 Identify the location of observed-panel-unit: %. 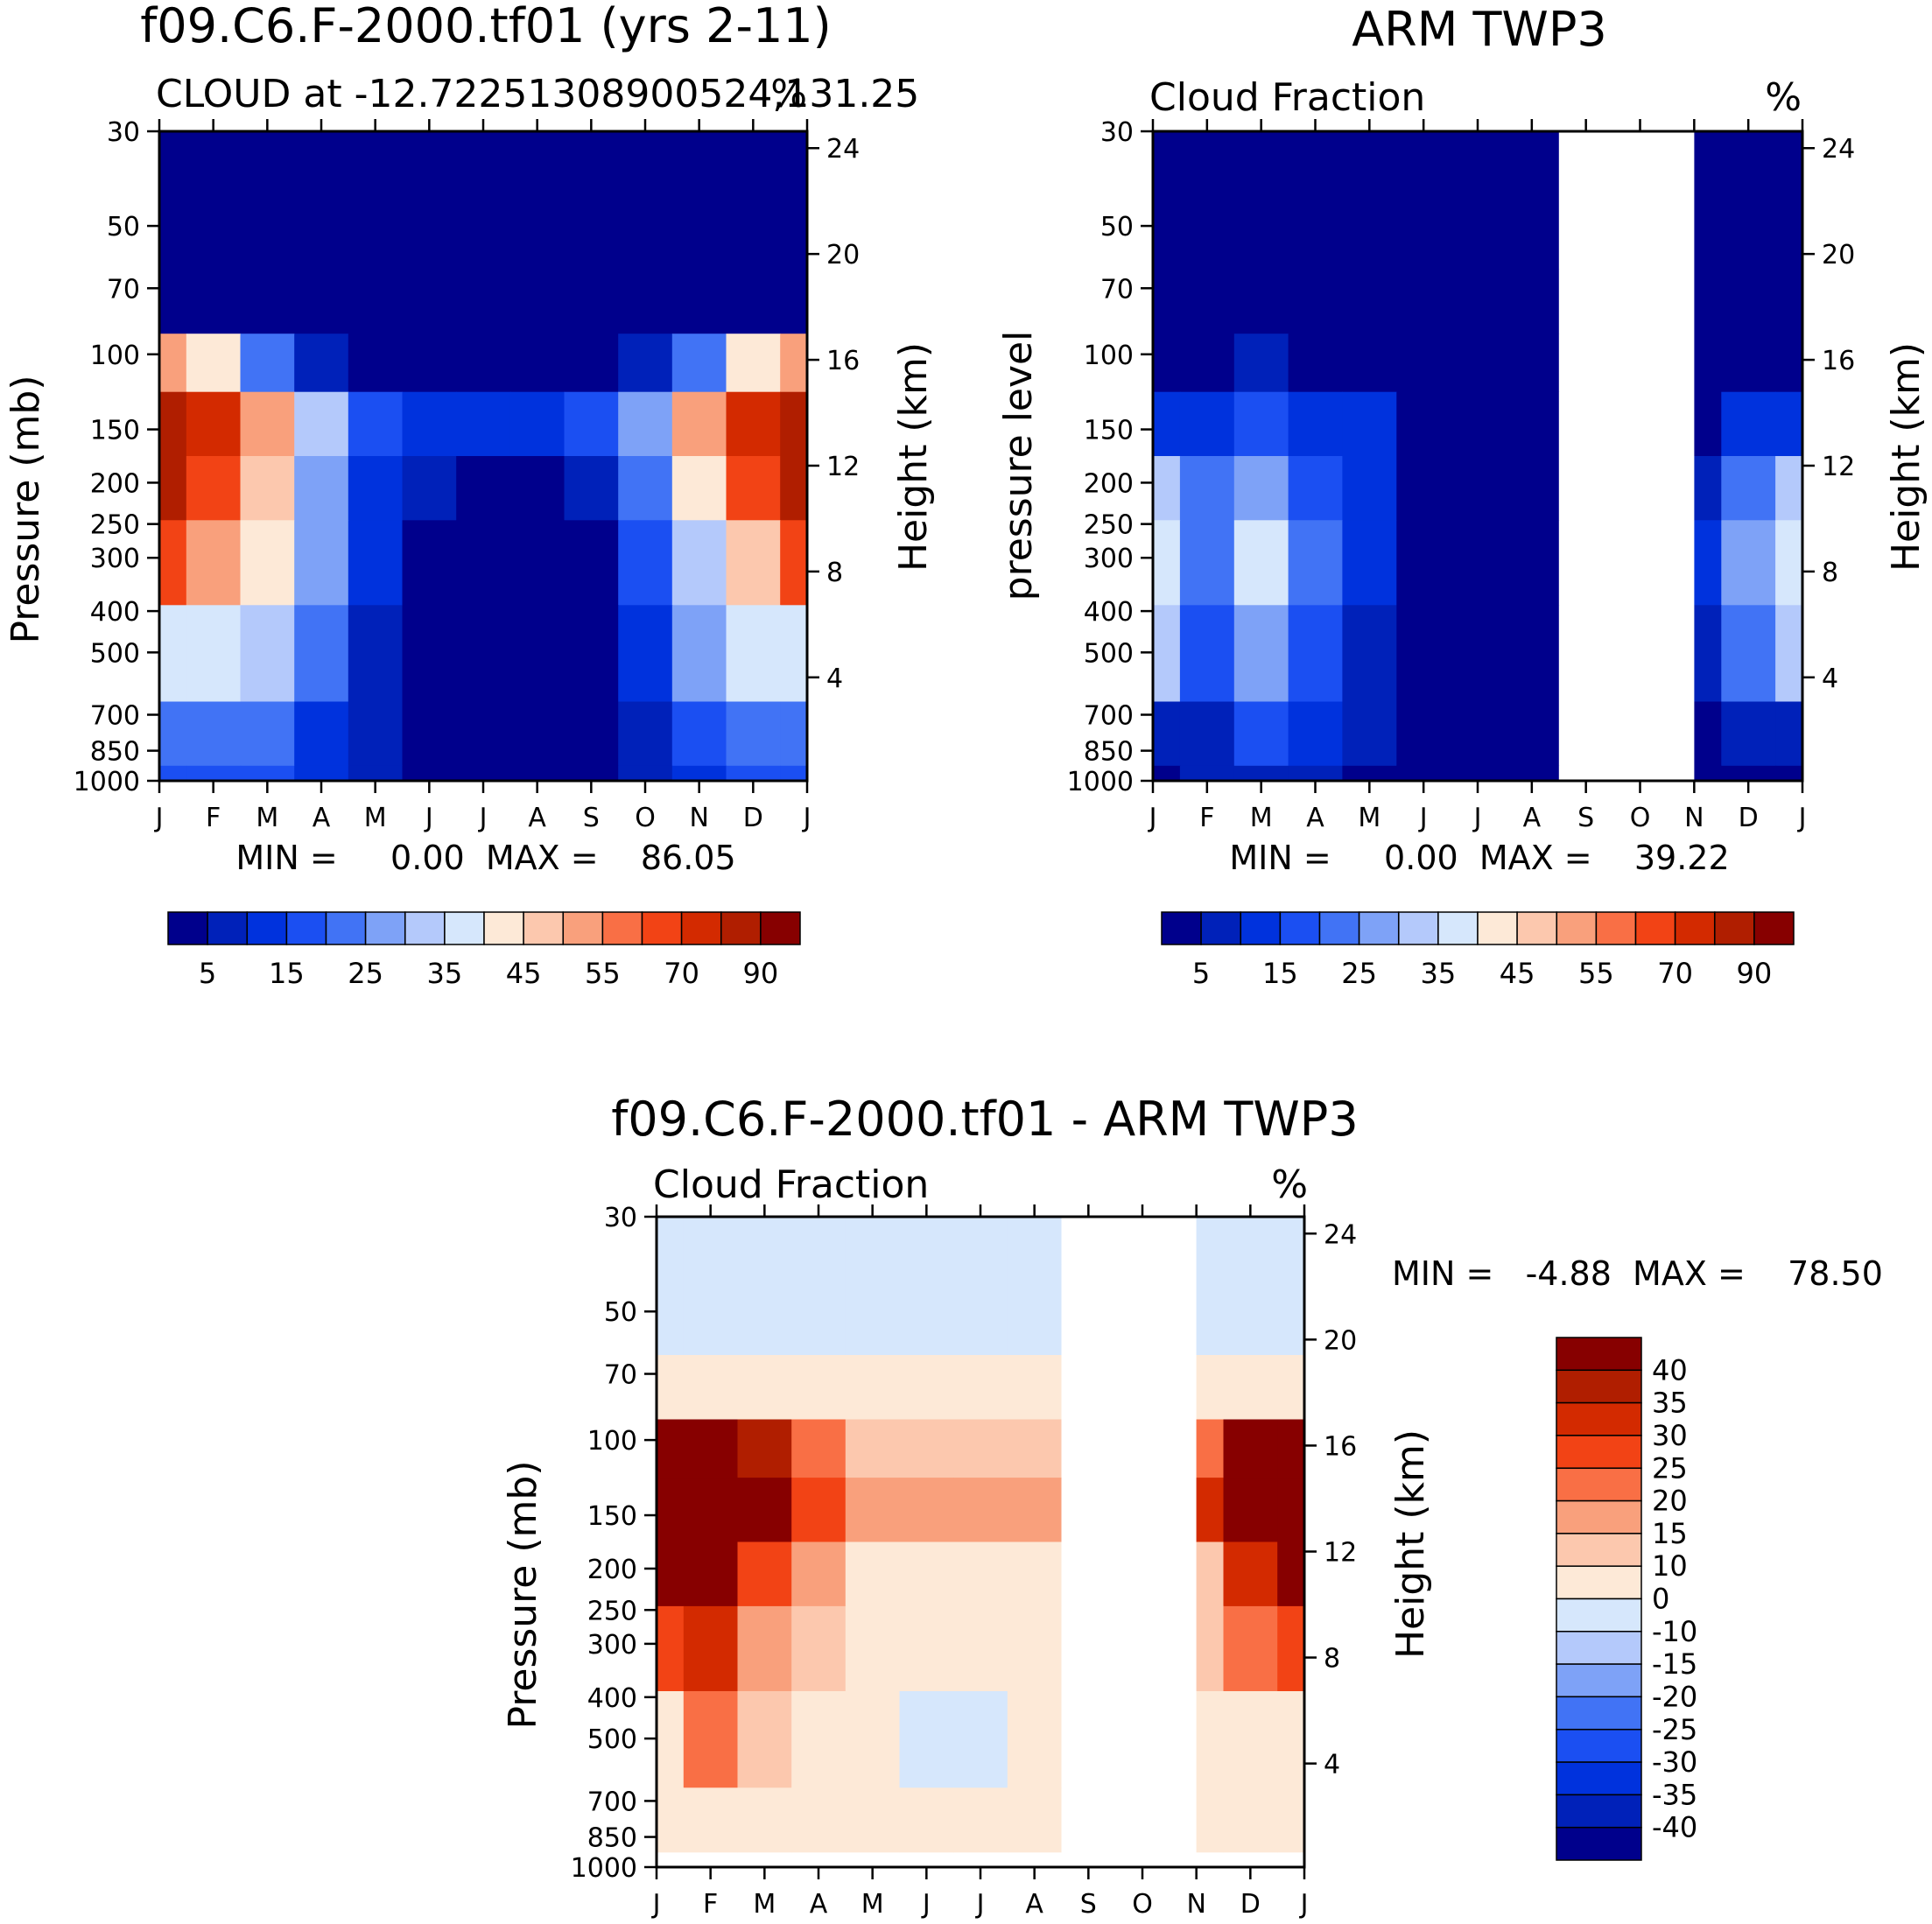
(1784, 97).